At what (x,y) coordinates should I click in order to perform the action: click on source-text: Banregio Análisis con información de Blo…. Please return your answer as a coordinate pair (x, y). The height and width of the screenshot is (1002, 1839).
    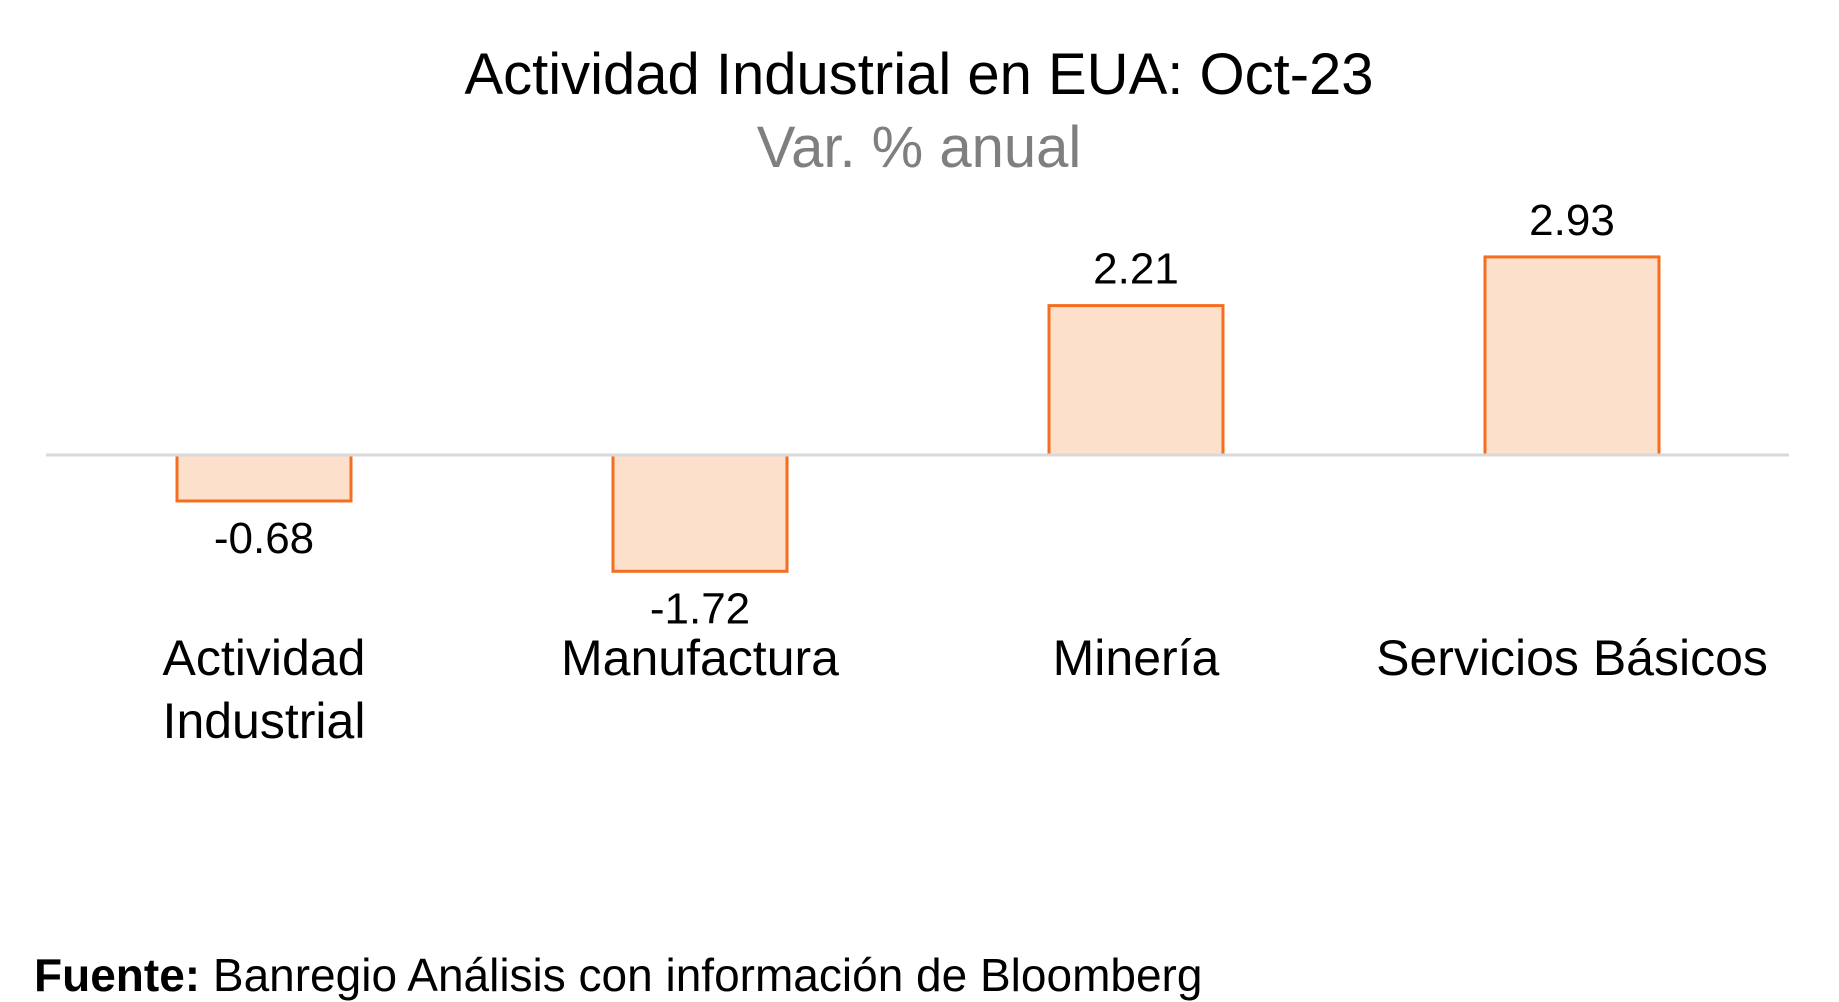
    Looking at the image, I should click on (707, 975).